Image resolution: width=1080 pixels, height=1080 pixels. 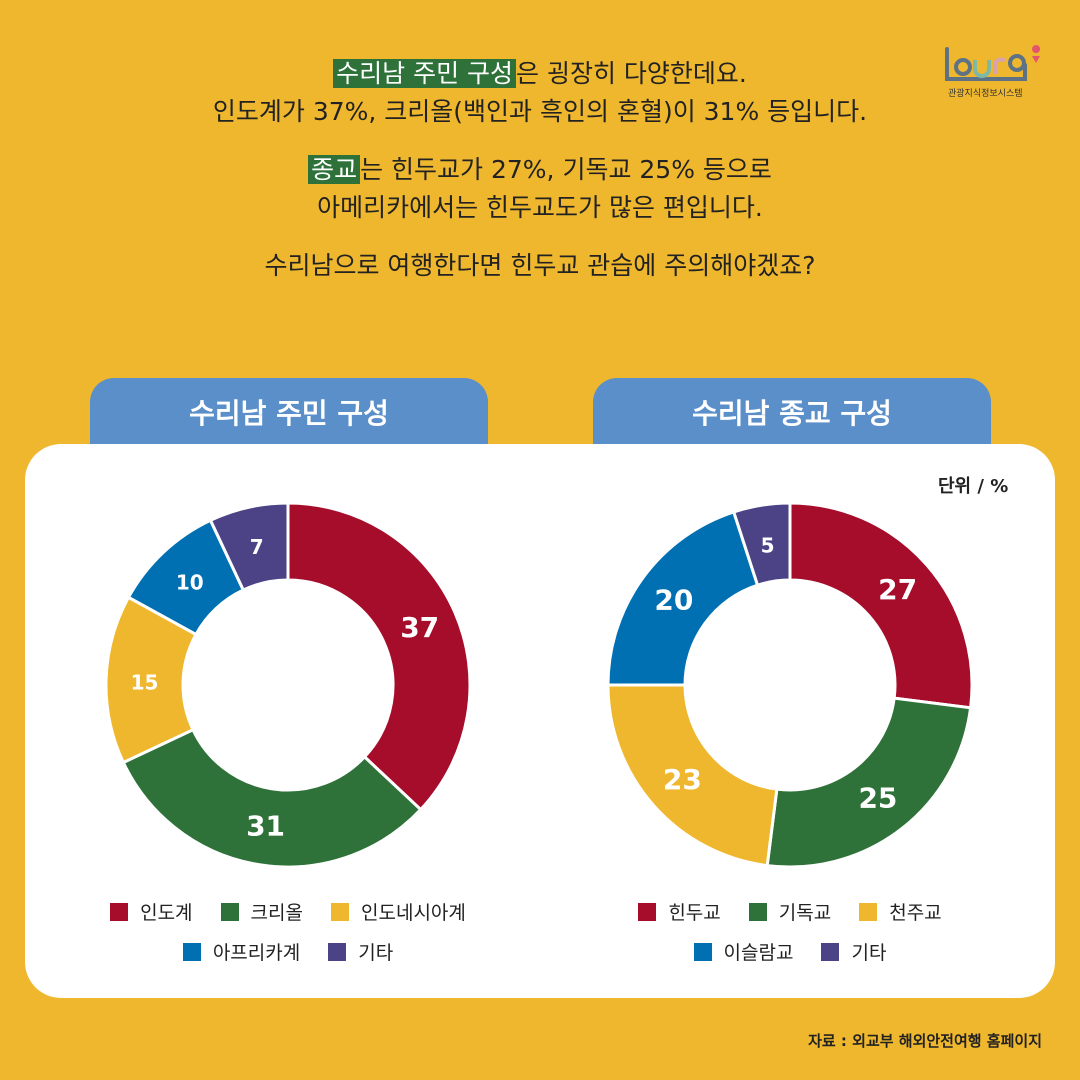 What do you see at coordinates (566, 169) in the screenshot?
I see `text: 는 힌두교가 27%, 기독교 25% 등으로` at bounding box center [566, 169].